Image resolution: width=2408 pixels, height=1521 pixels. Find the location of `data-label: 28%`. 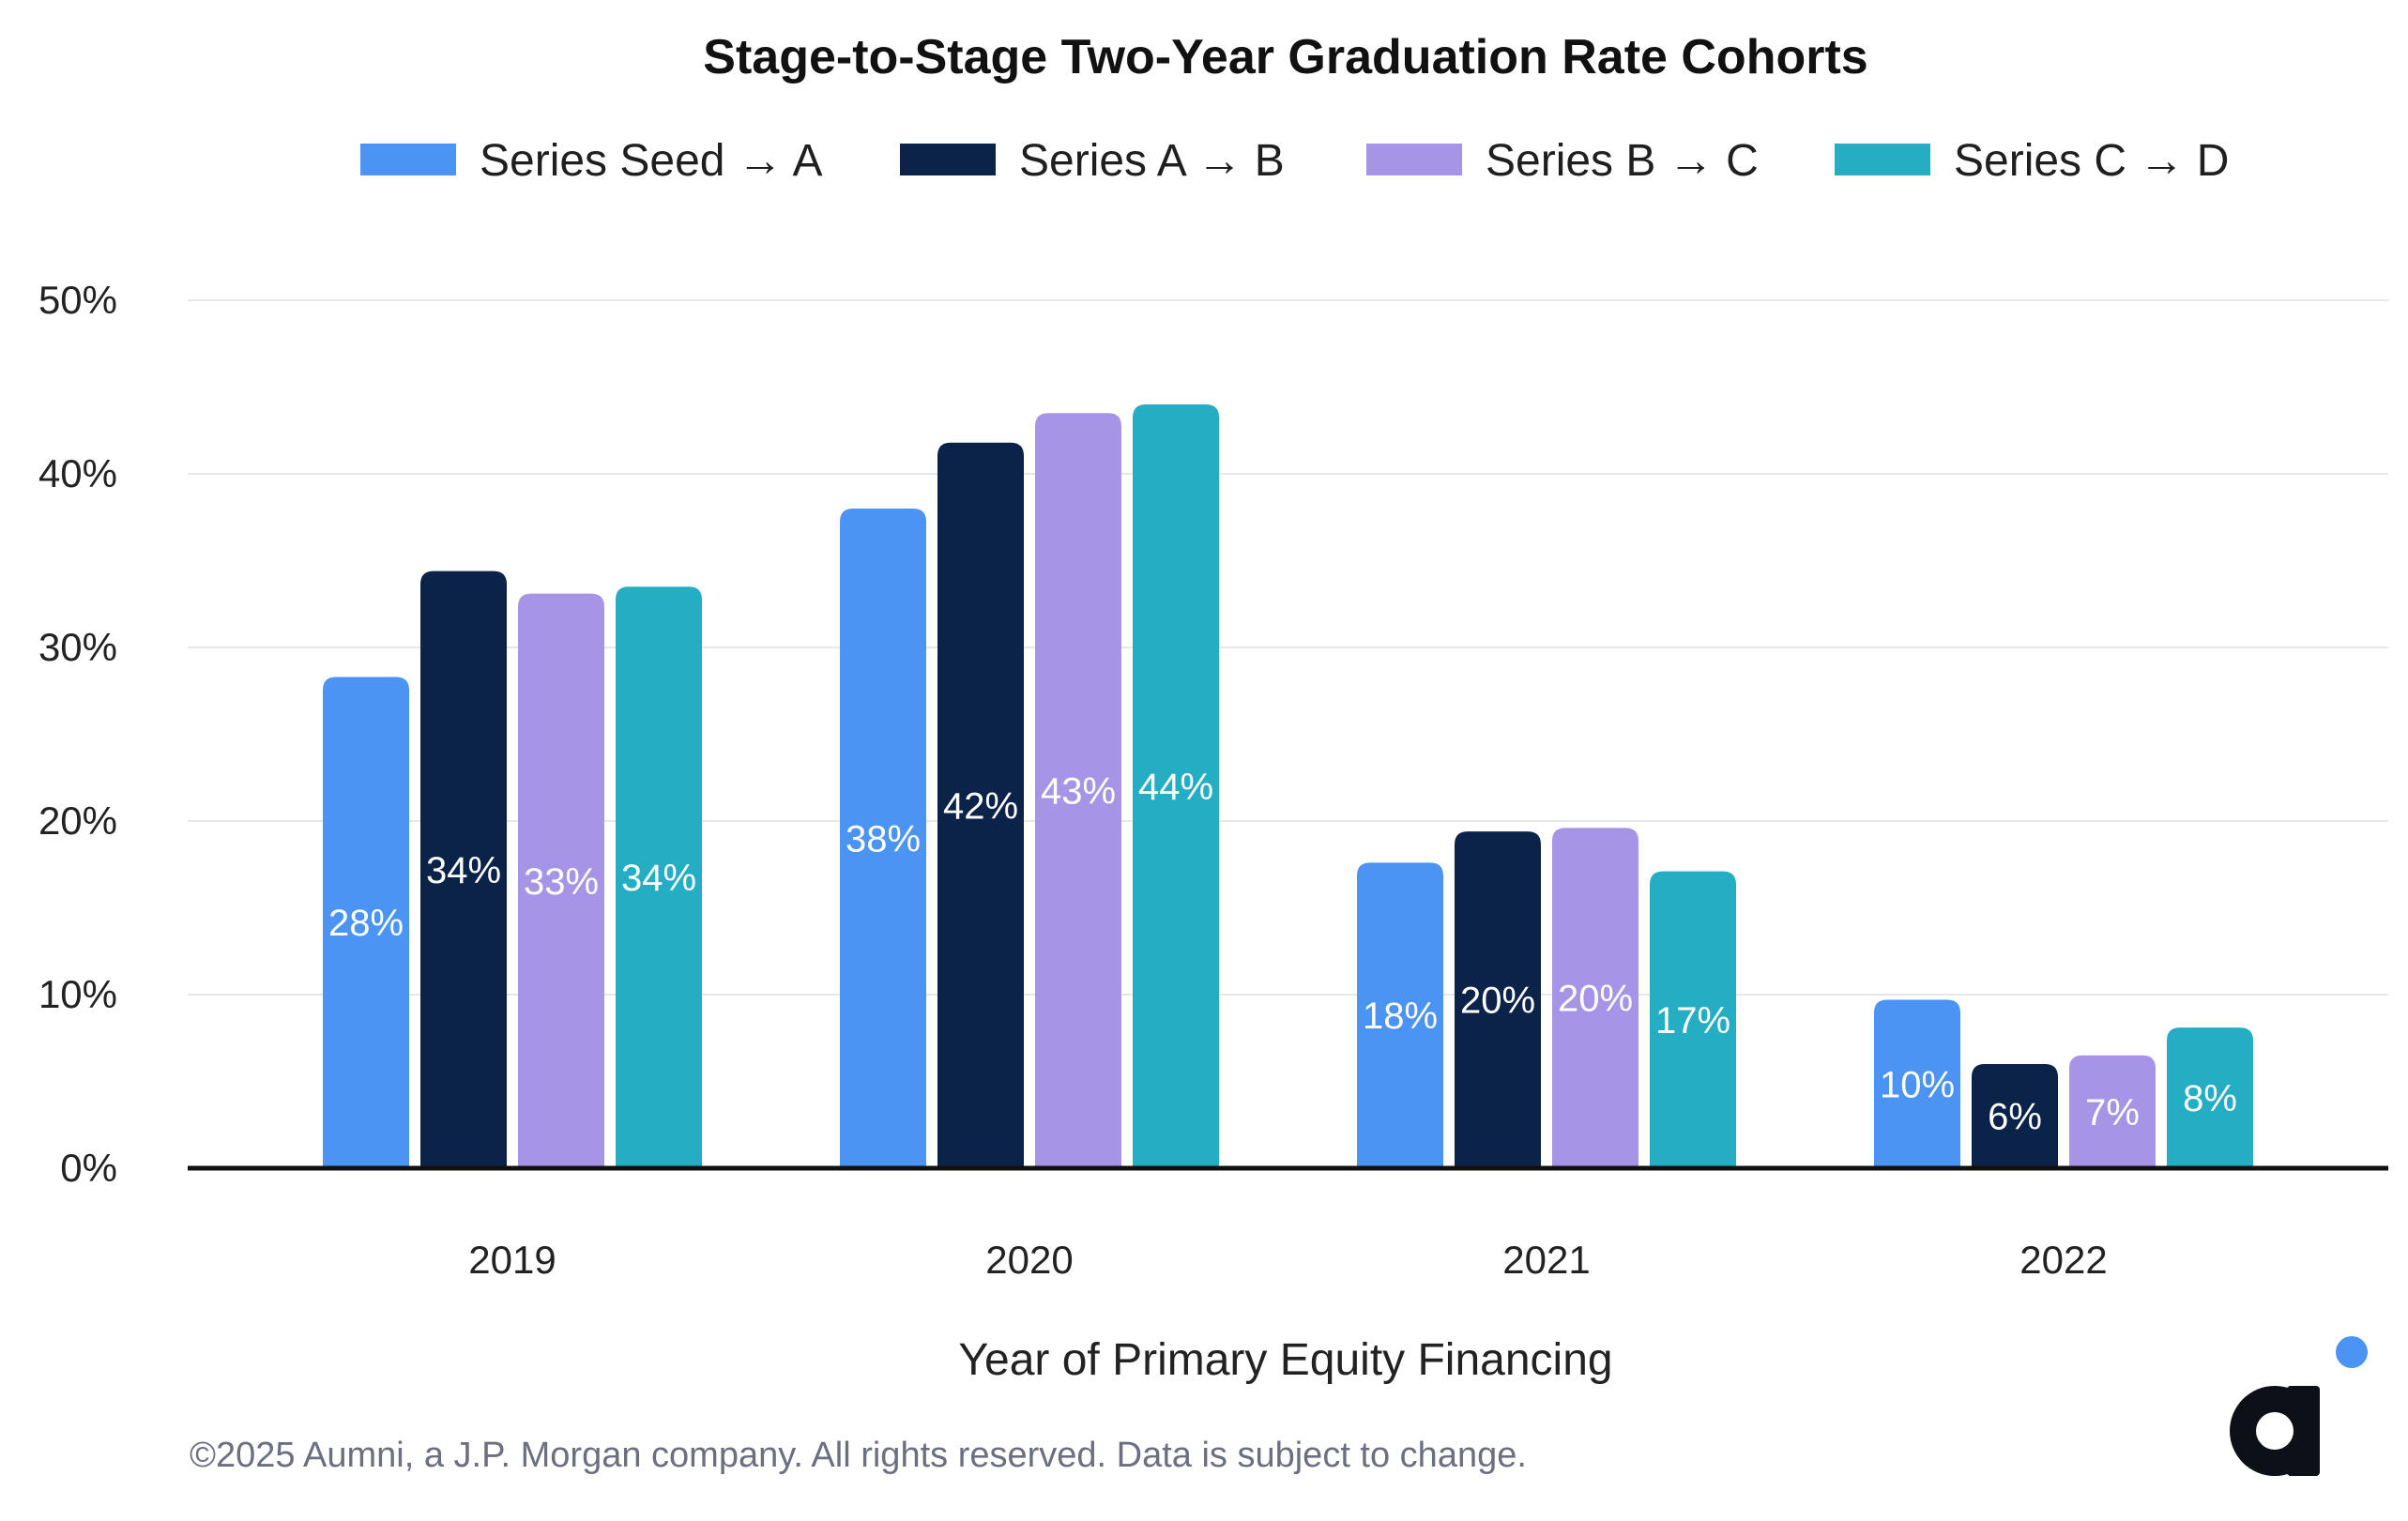

data-label: 28% is located at coordinates (366, 923).